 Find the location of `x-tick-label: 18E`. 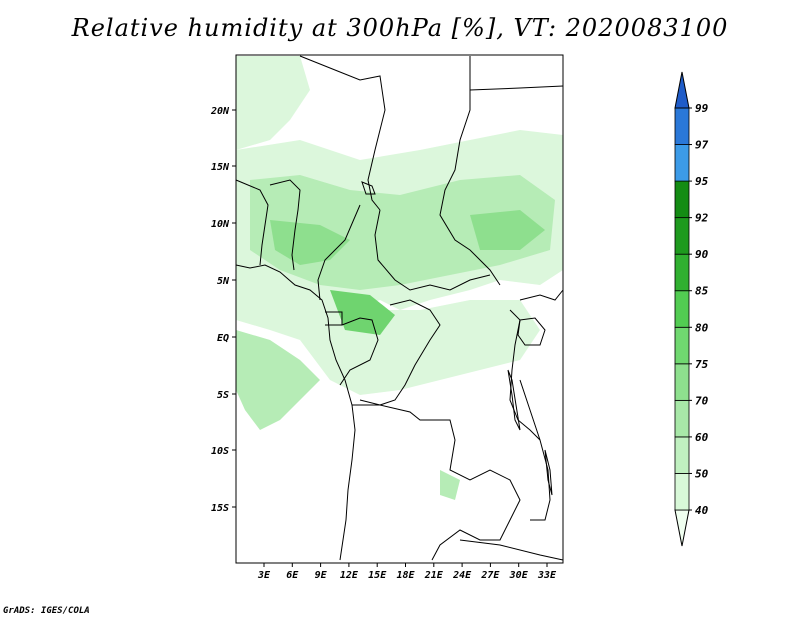

x-tick-label: 18E is located at coordinates (405, 575).